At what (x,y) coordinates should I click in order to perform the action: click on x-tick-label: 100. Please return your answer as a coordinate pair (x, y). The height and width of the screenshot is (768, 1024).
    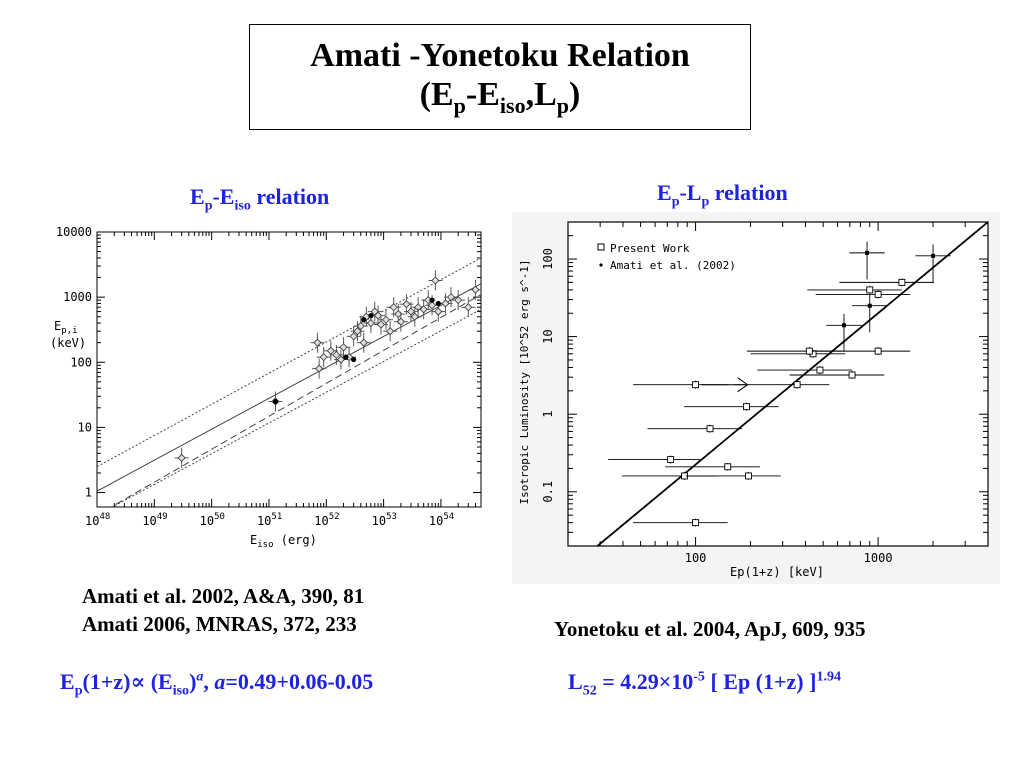
    Looking at the image, I should click on (696, 558).